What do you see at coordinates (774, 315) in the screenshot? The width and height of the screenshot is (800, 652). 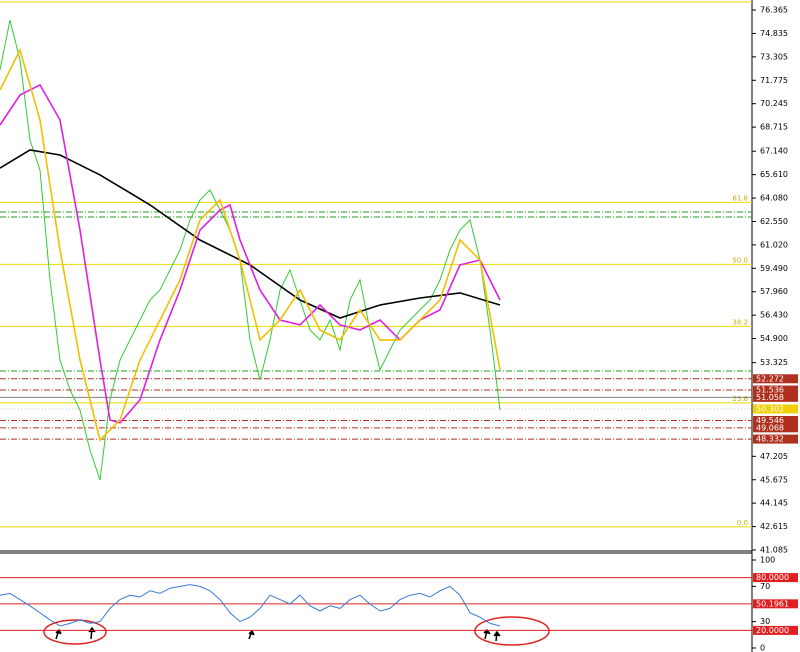 I see `y-tick-label: 56.430` at bounding box center [774, 315].